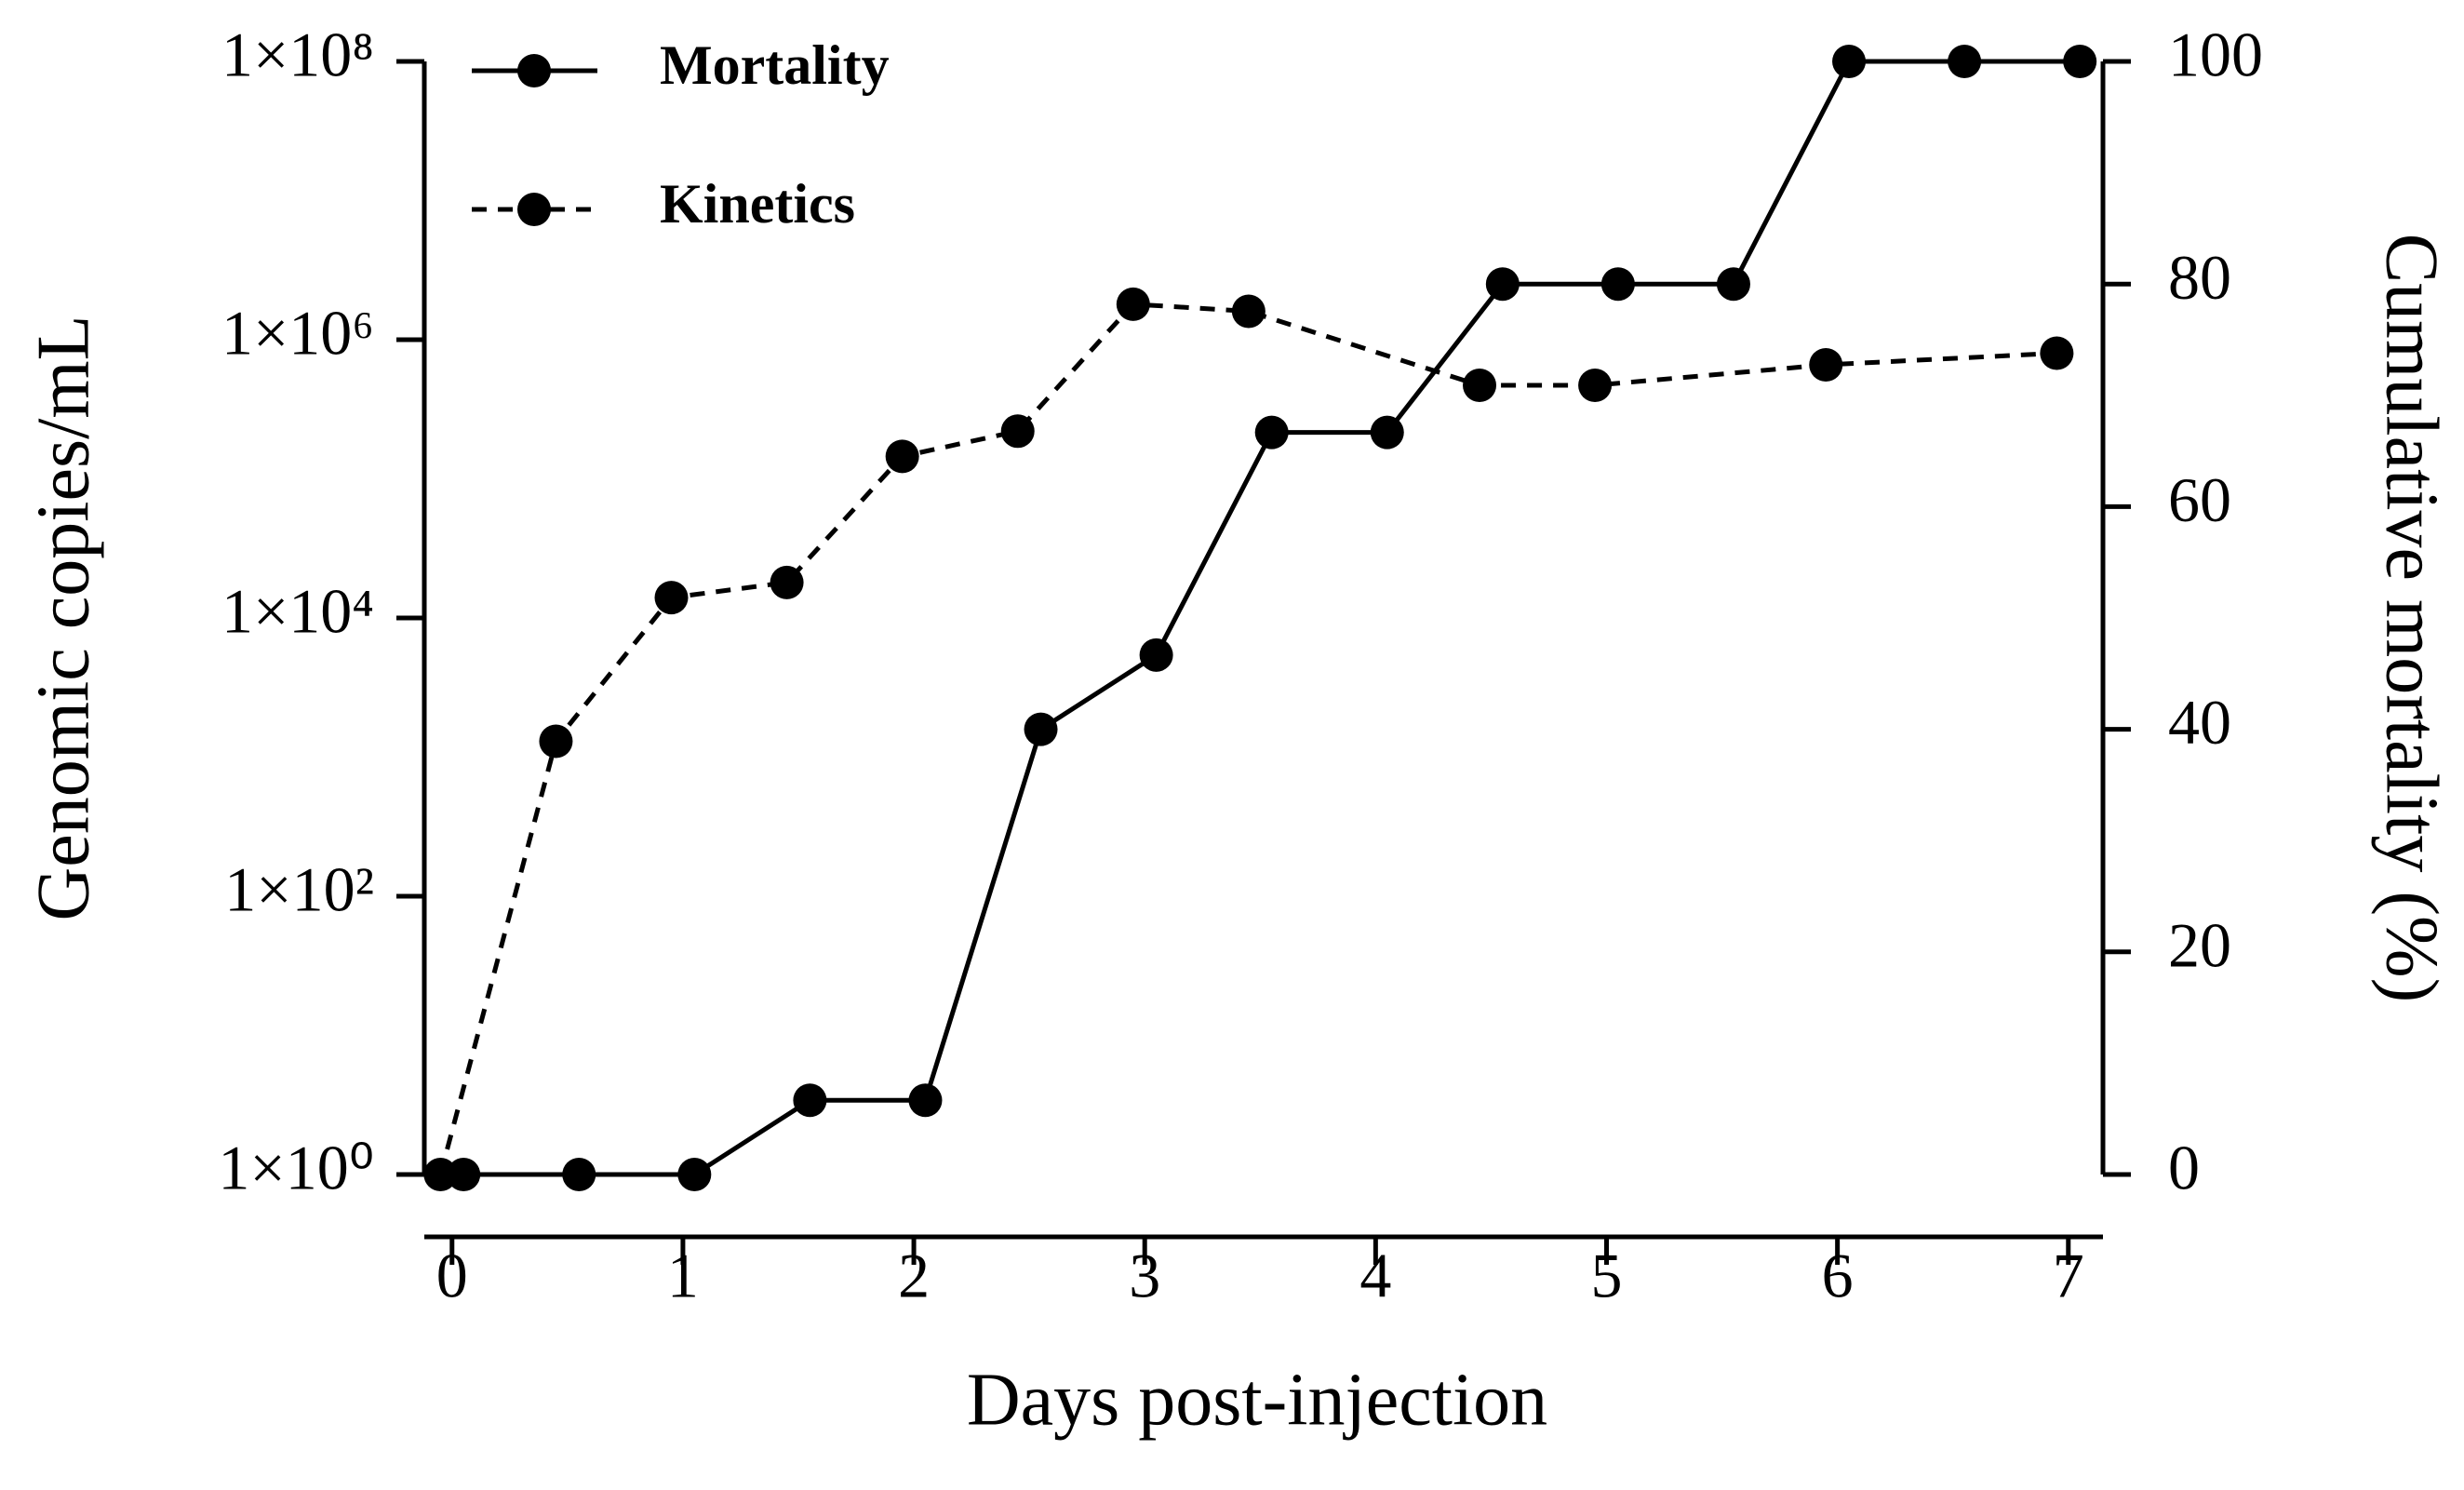  Describe the element at coordinates (2199, 277) in the screenshot. I see `y2-tick-label: 80` at that location.